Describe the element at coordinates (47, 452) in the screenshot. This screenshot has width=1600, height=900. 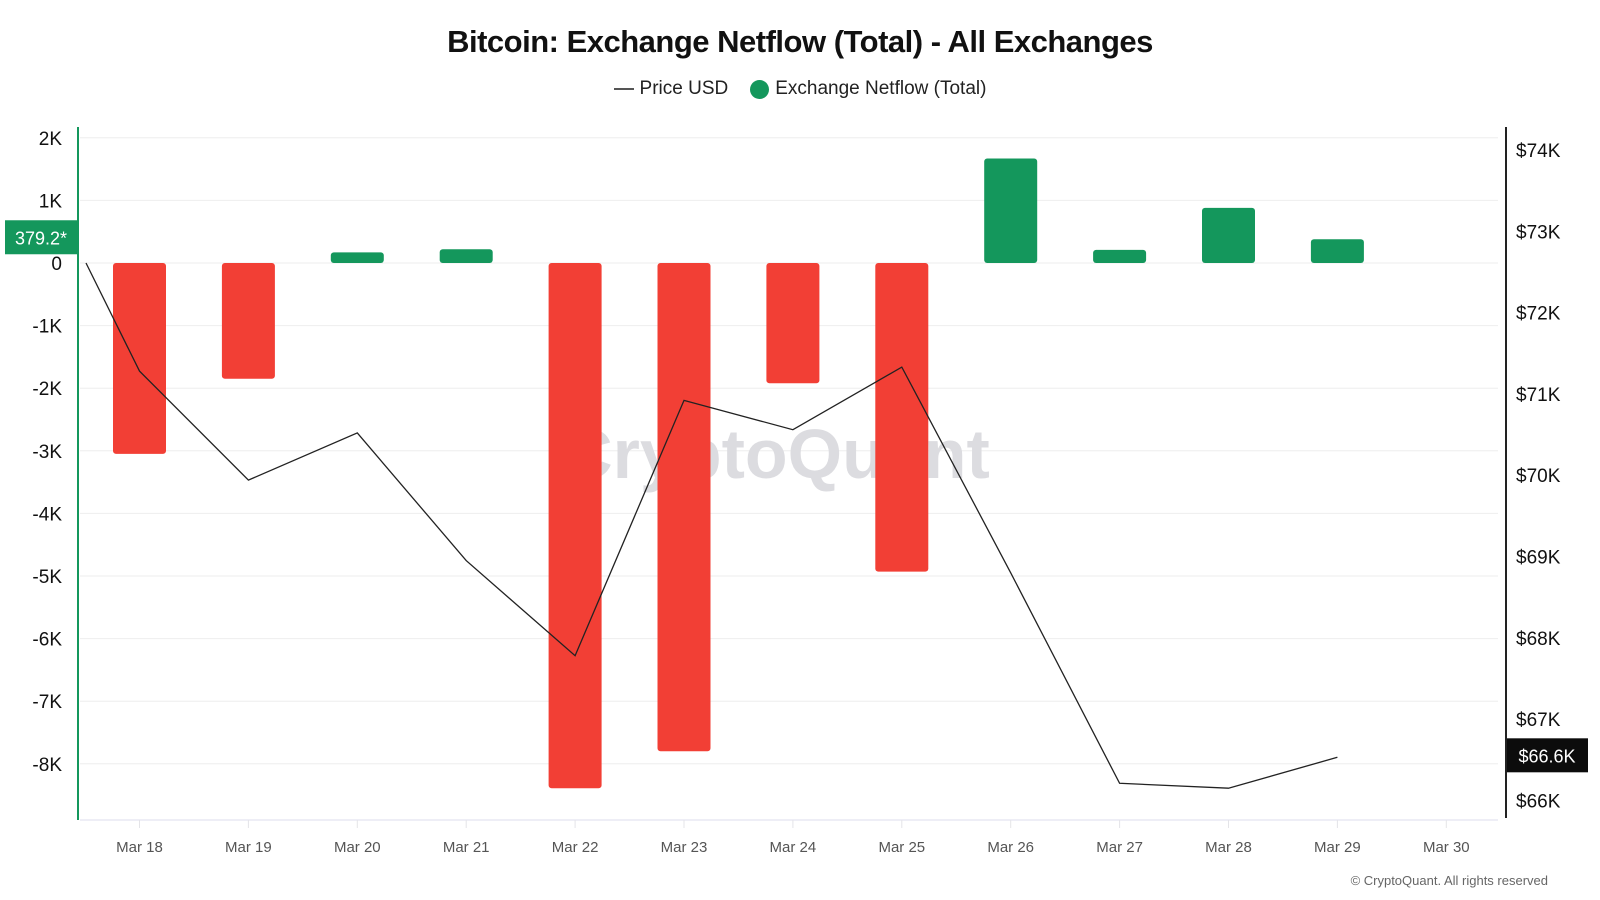
I see `y-left-tick-label: -3K` at that location.